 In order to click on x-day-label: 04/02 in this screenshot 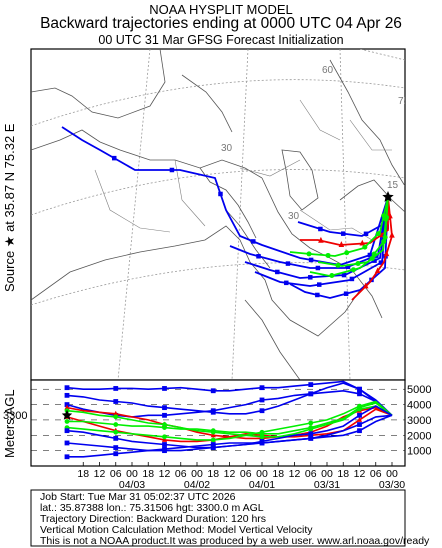, I will do `click(197, 485)`.